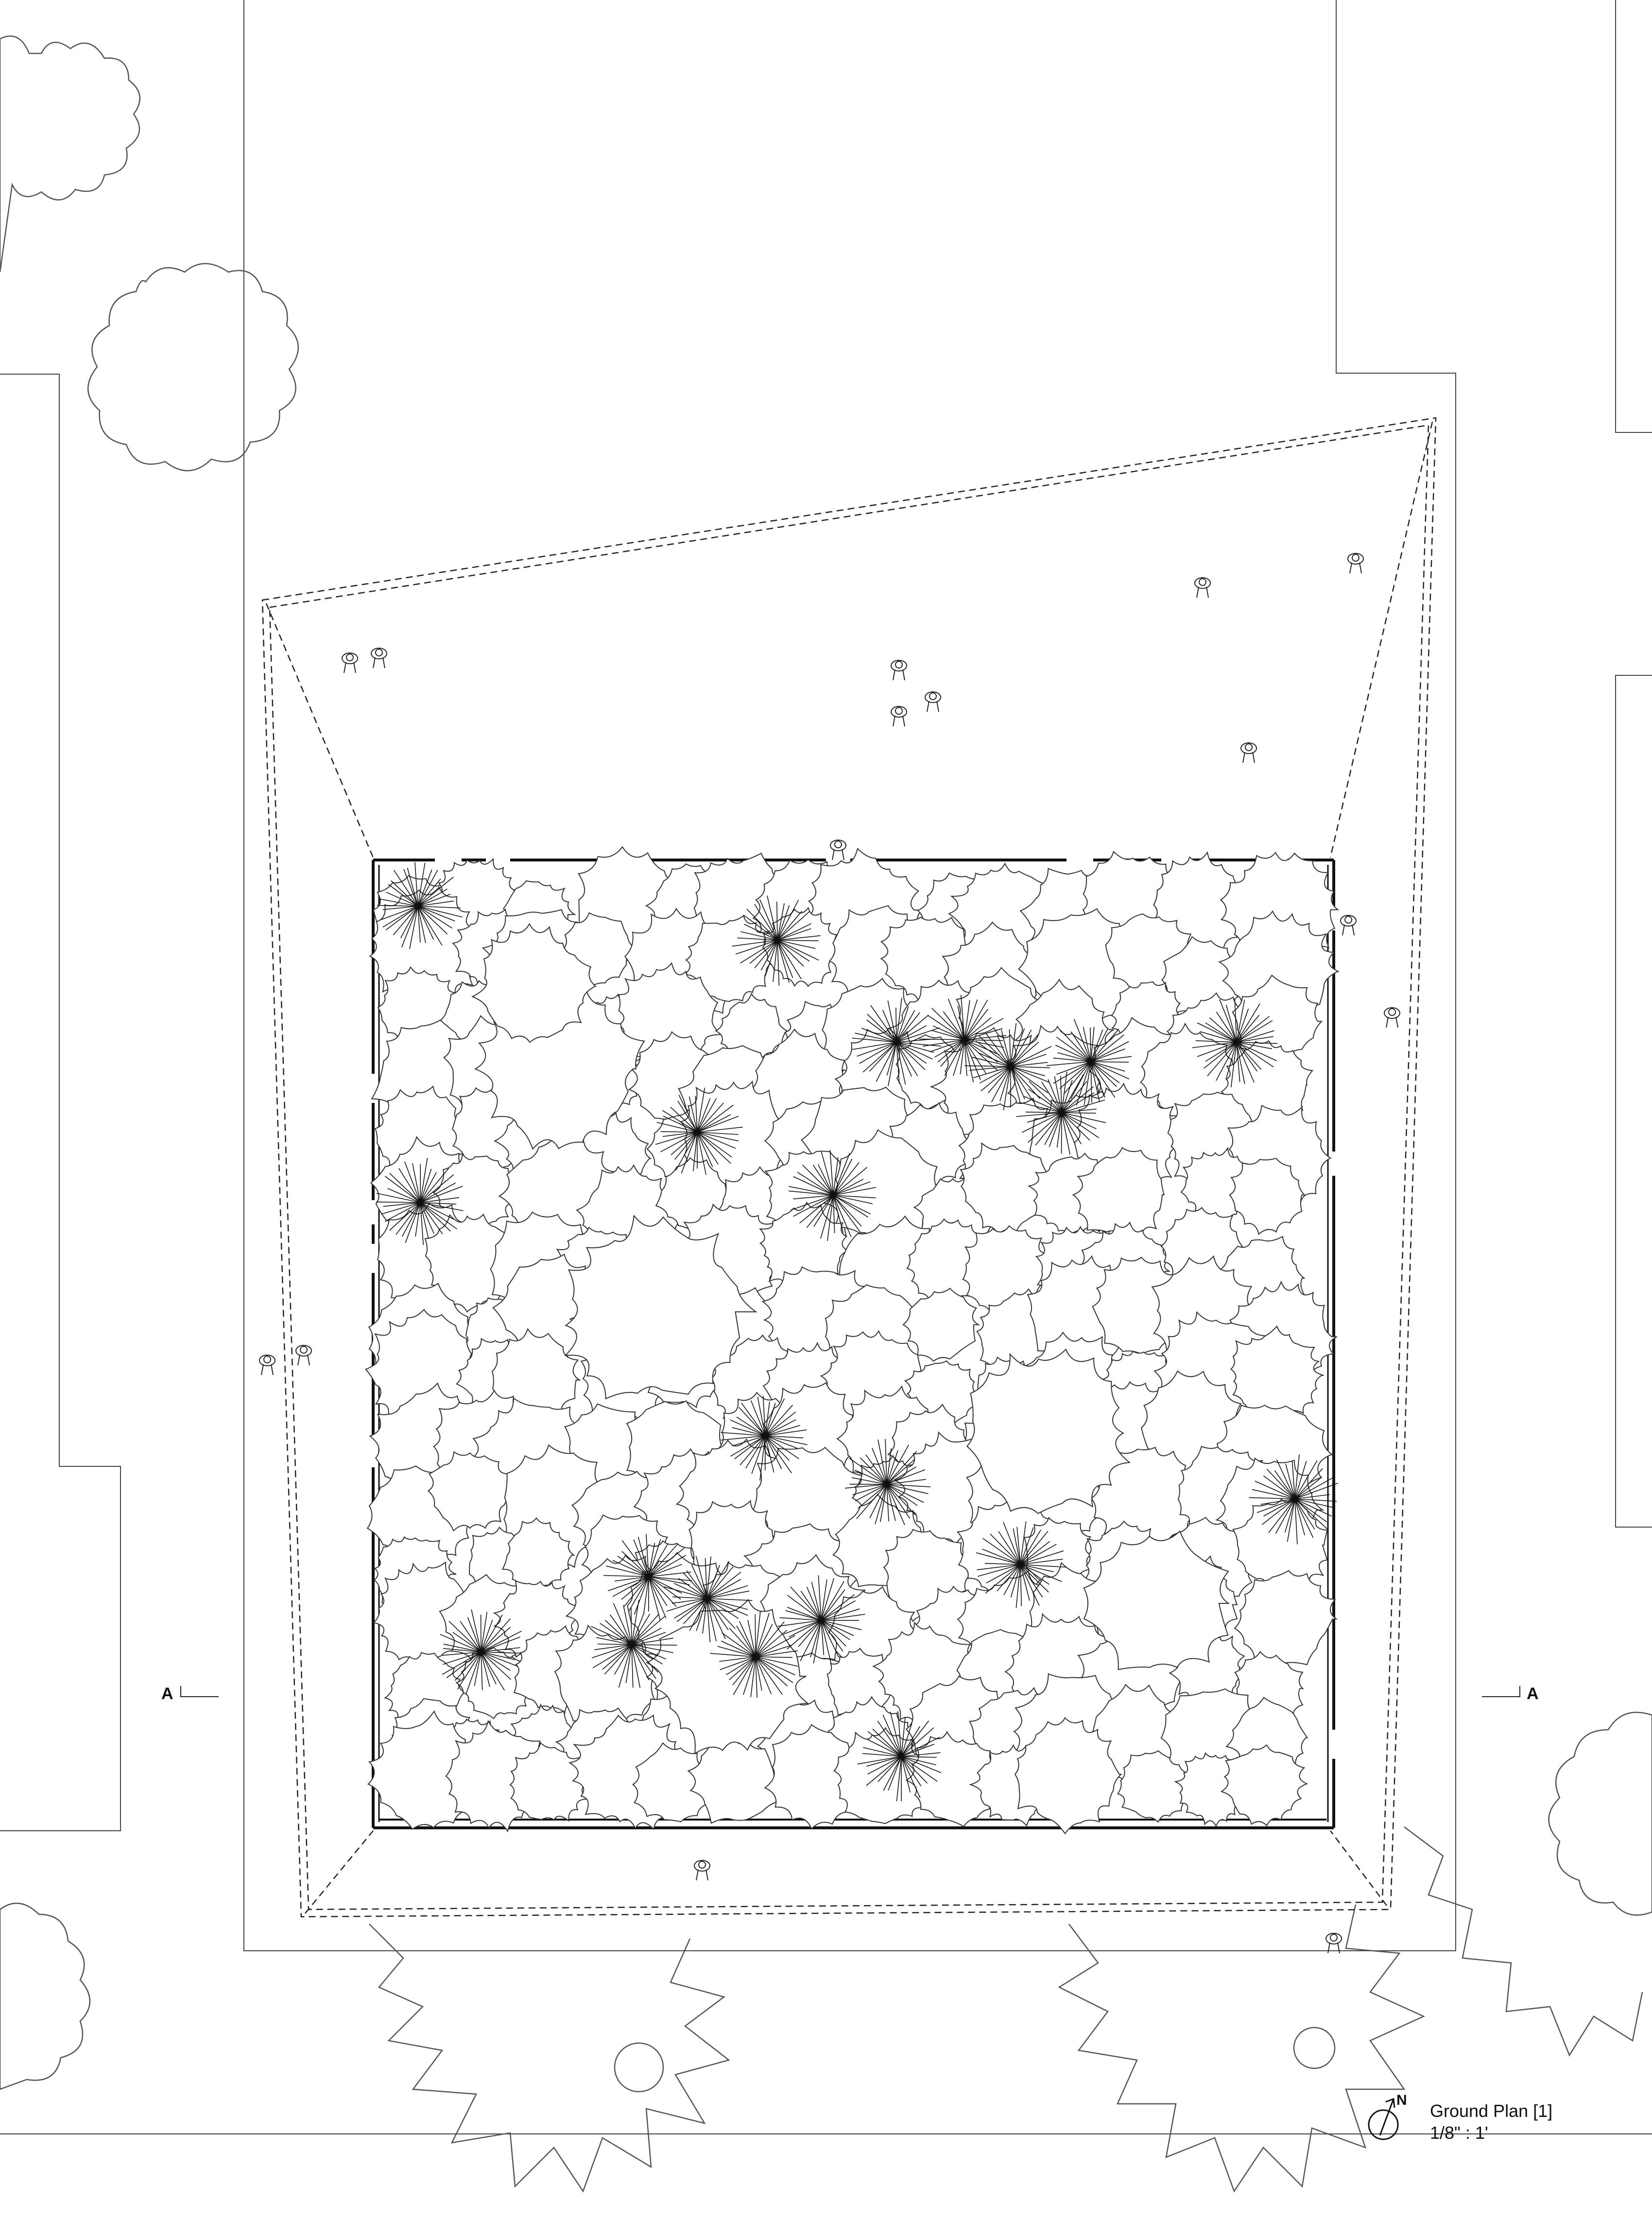  Describe the element at coordinates (1402, 2100) in the screenshot. I see `north-arrow-label: N` at that location.